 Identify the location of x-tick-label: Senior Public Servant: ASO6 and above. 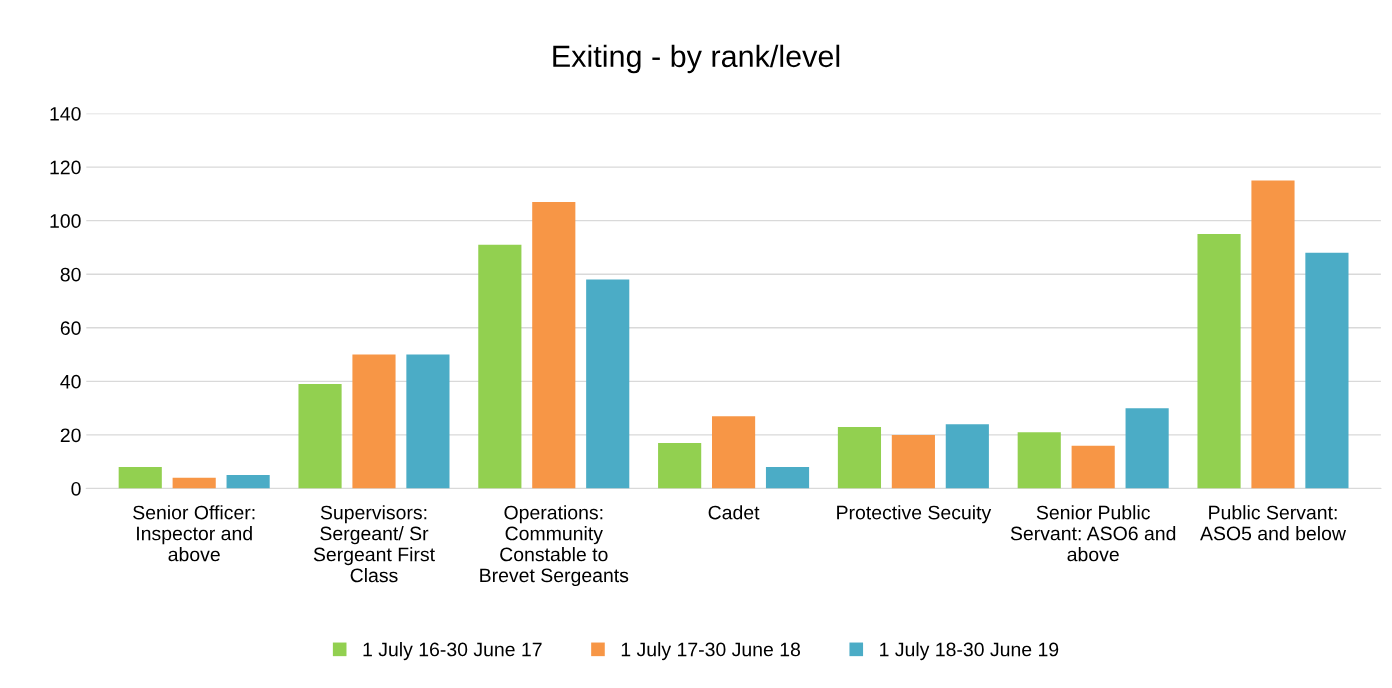
(1093, 533).